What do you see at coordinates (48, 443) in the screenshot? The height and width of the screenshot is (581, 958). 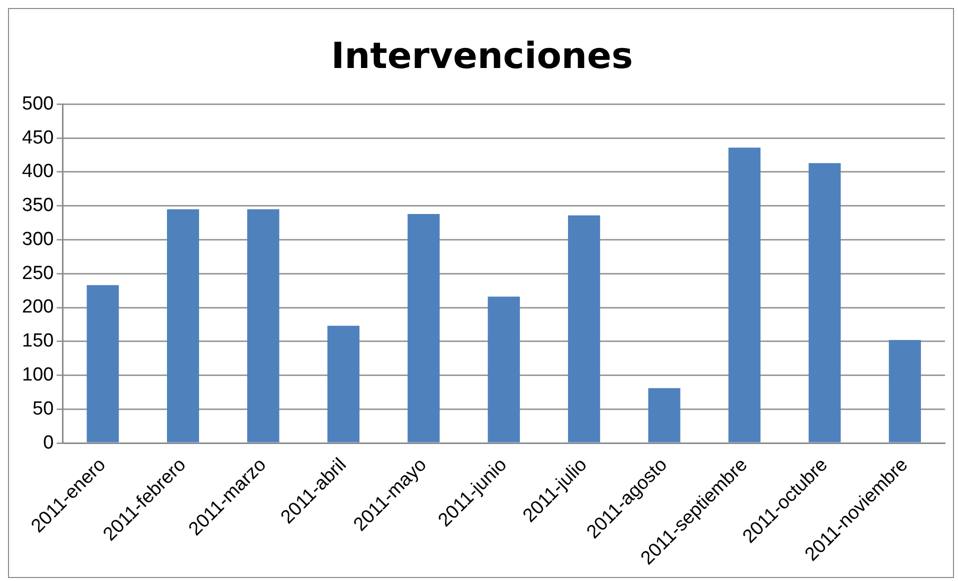 I see `y-tick-label: 0` at bounding box center [48, 443].